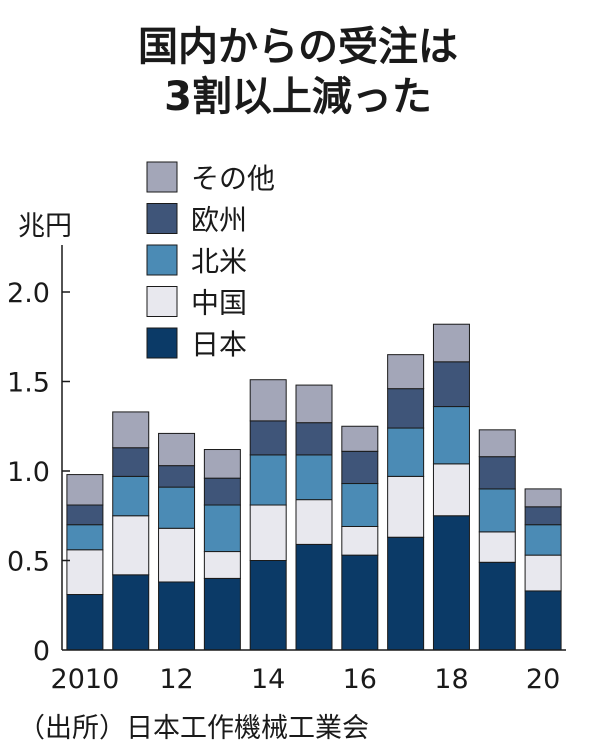 This screenshot has height=756, width=596. What do you see at coordinates (268, 679) in the screenshot?
I see `x-tick-label: 14` at bounding box center [268, 679].